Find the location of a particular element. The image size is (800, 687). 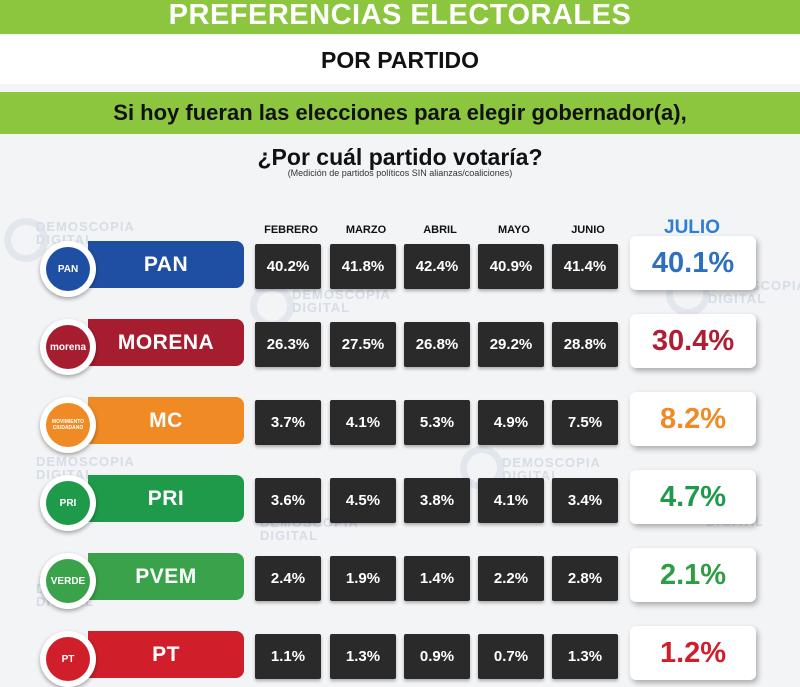

party-logo-icon: morena is located at coordinates (68, 347).